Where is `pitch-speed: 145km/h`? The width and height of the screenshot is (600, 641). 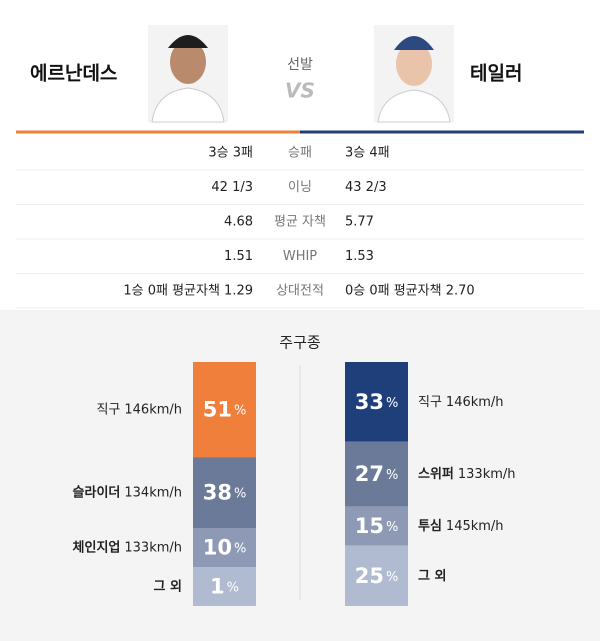
pitch-speed: 145km/h is located at coordinates (475, 526).